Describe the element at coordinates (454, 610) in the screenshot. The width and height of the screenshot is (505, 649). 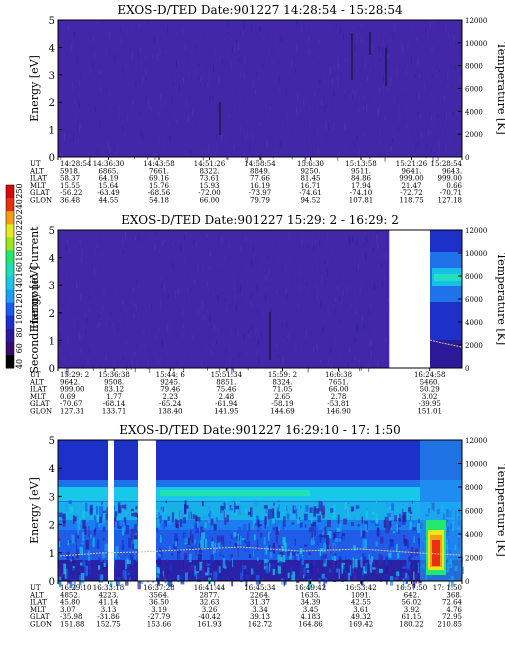
I see `orbit-value: 4.76` at that location.